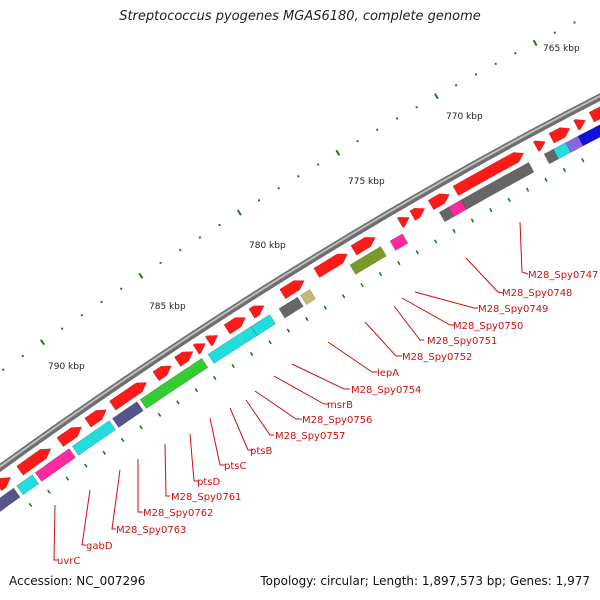 This screenshot has height=600, width=600. Describe the element at coordinates (462, 341) in the screenshot. I see `gene-label: M28_Spy0751` at that location.